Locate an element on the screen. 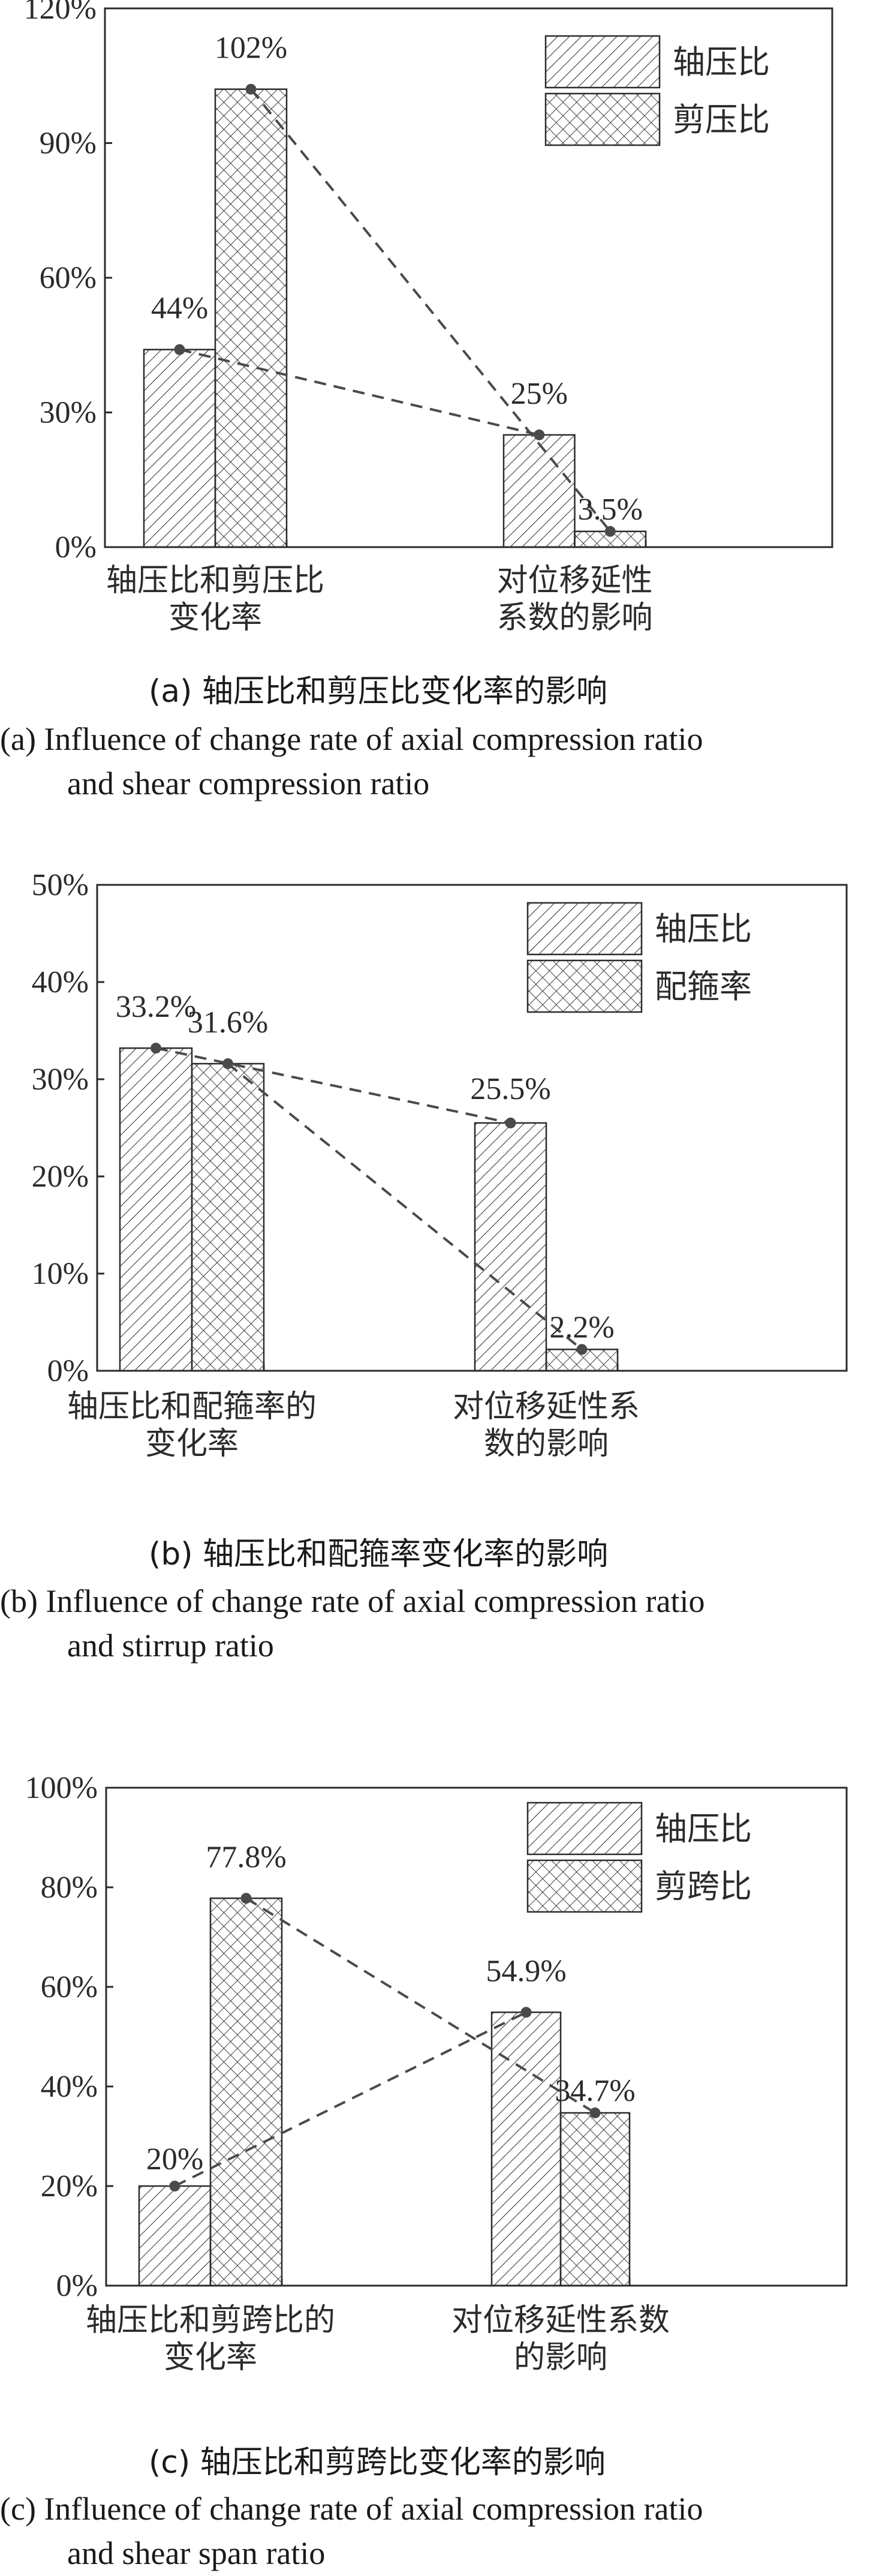 The width and height of the screenshot is (873, 2576). y-tick-label: 10% is located at coordinates (61, 1274).